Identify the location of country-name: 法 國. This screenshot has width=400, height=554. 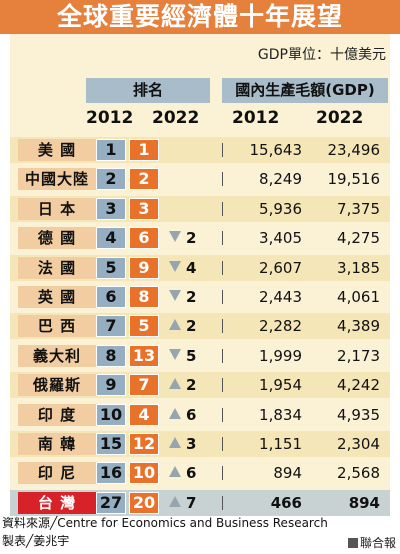
(57, 268).